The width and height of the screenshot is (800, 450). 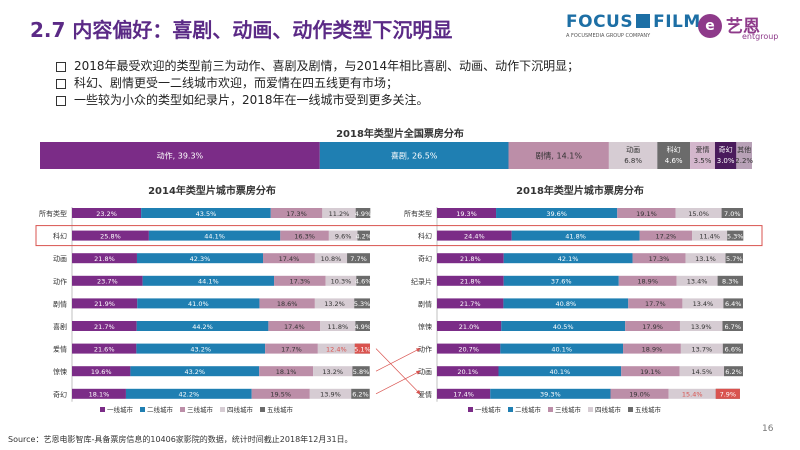 I want to click on stacked-bar-label: 41.8%, so click(x=575, y=236).